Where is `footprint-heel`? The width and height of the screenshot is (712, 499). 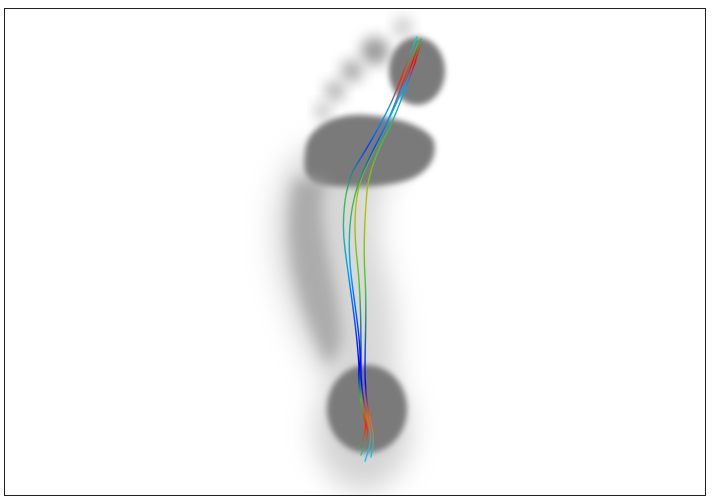 footprint-heel is located at coordinates (367, 409).